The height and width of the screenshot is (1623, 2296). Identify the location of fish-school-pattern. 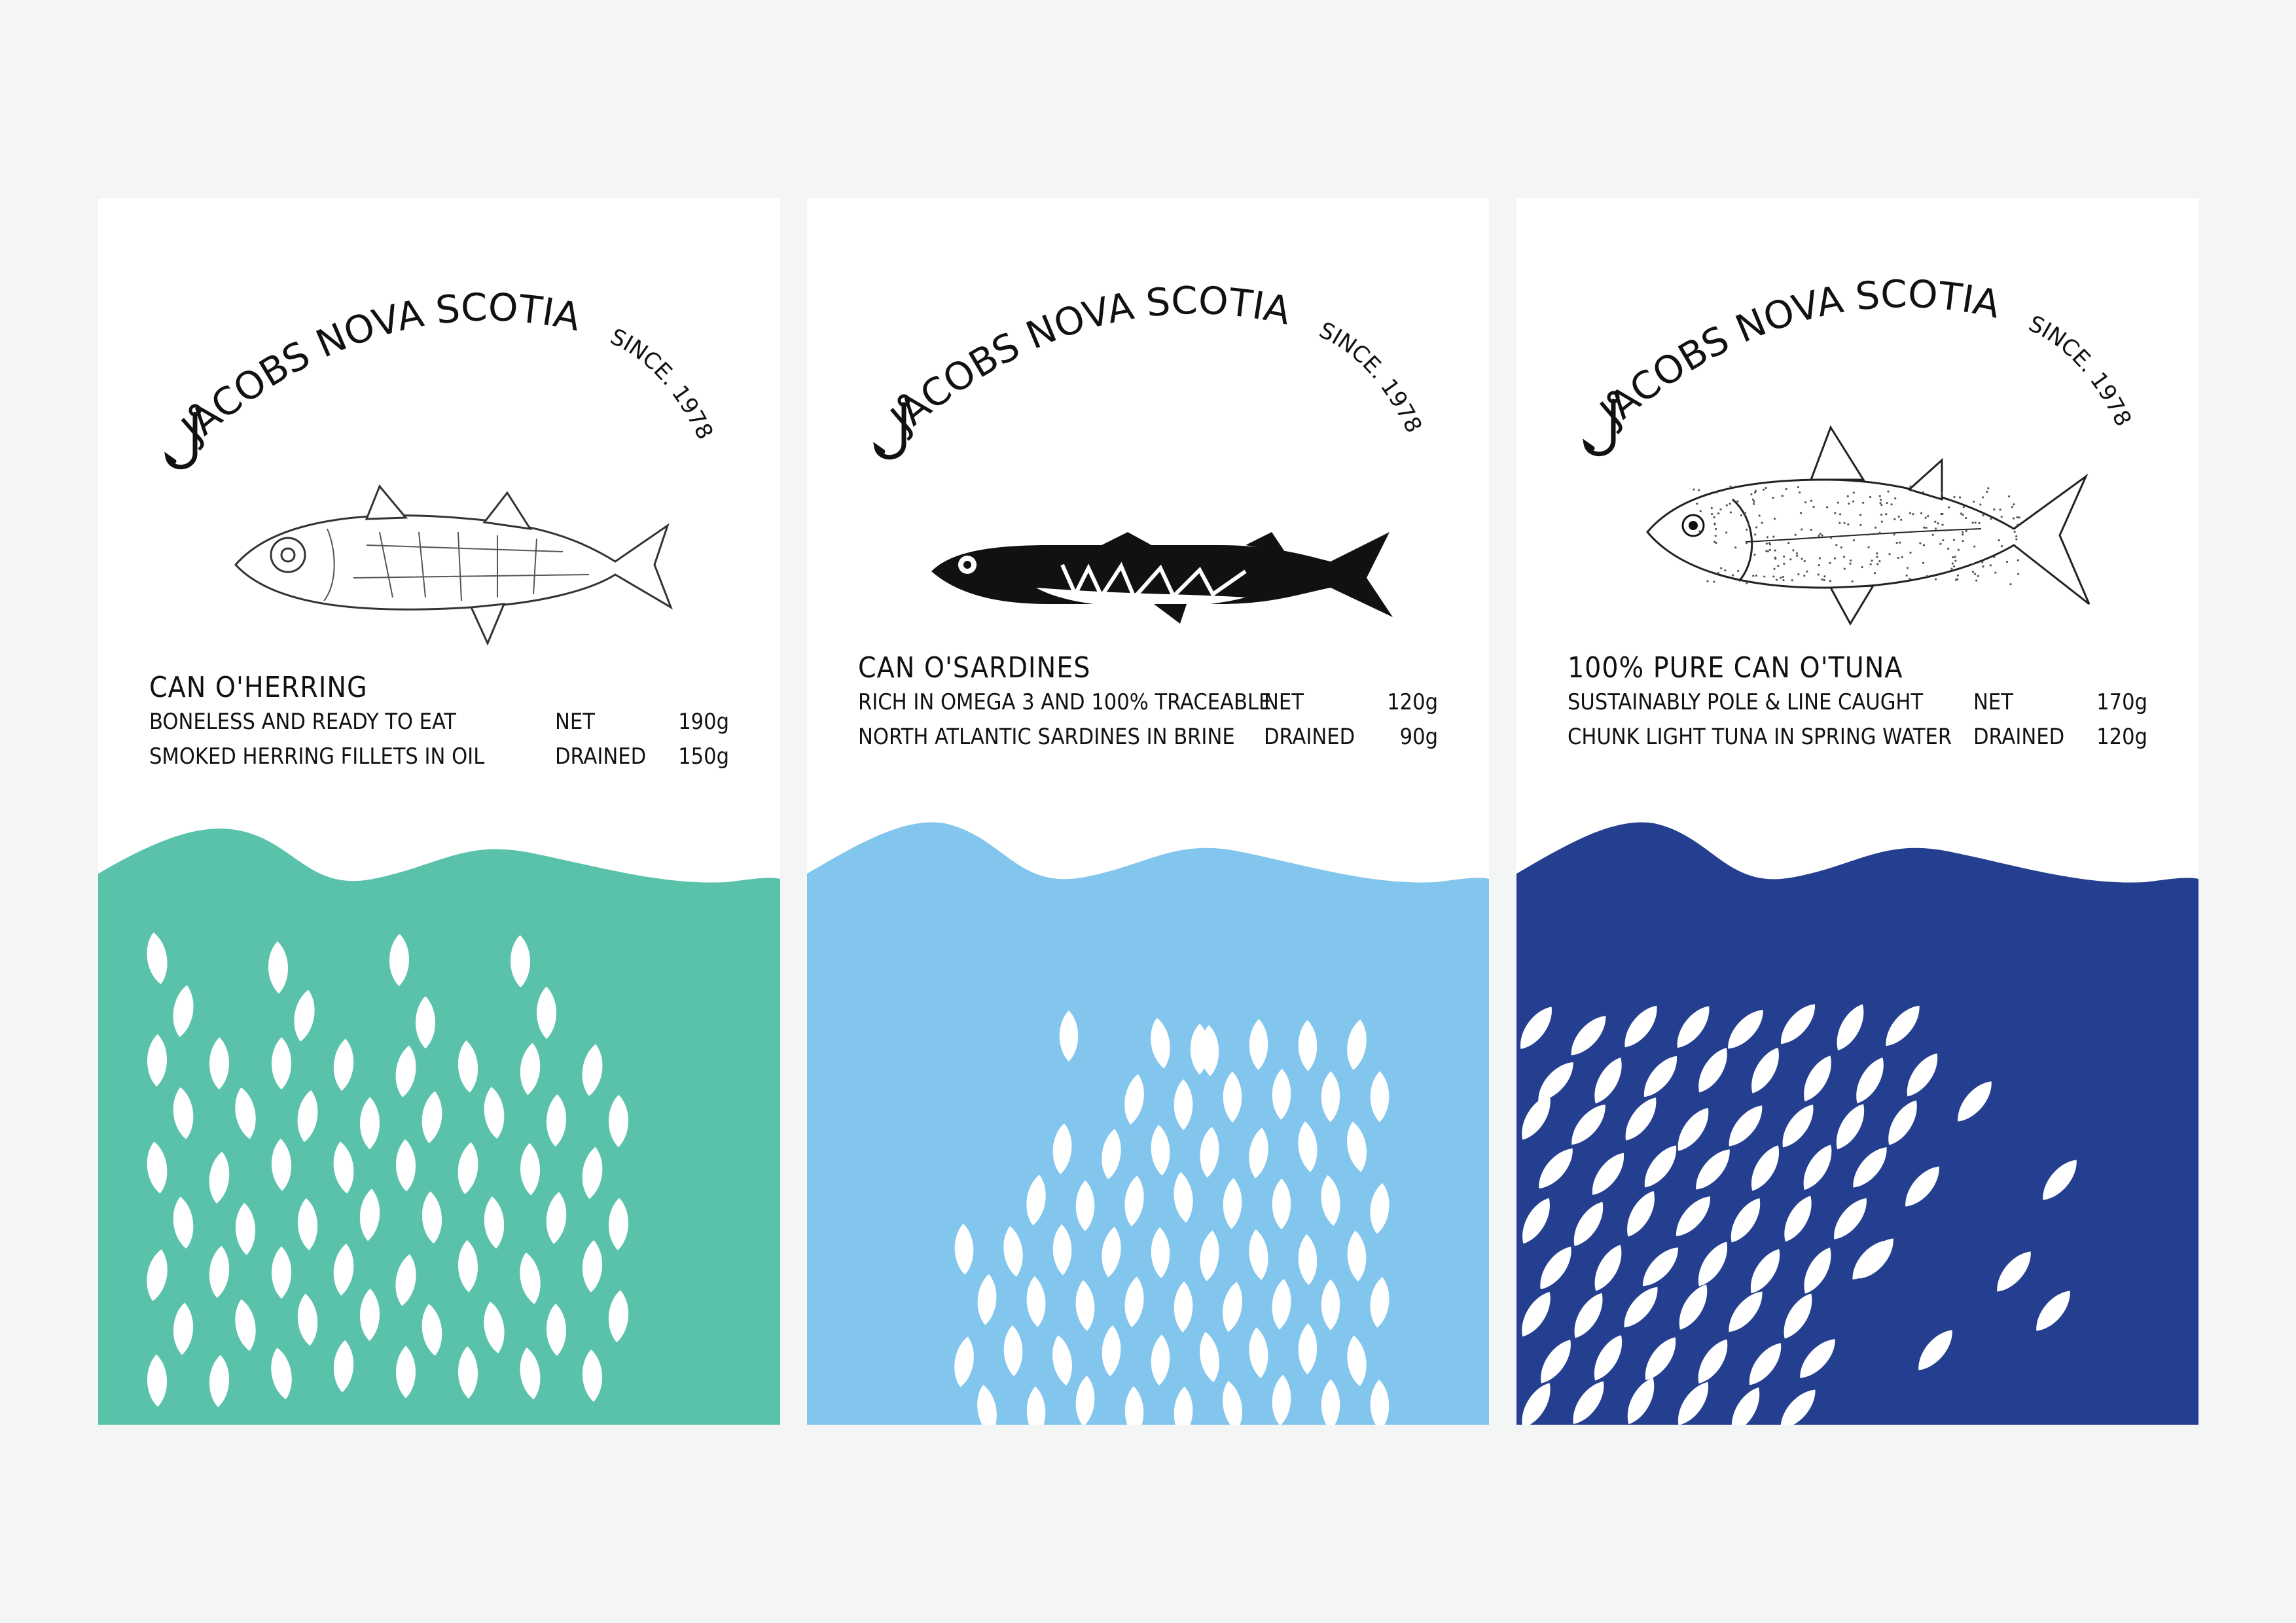
(388, 1170).